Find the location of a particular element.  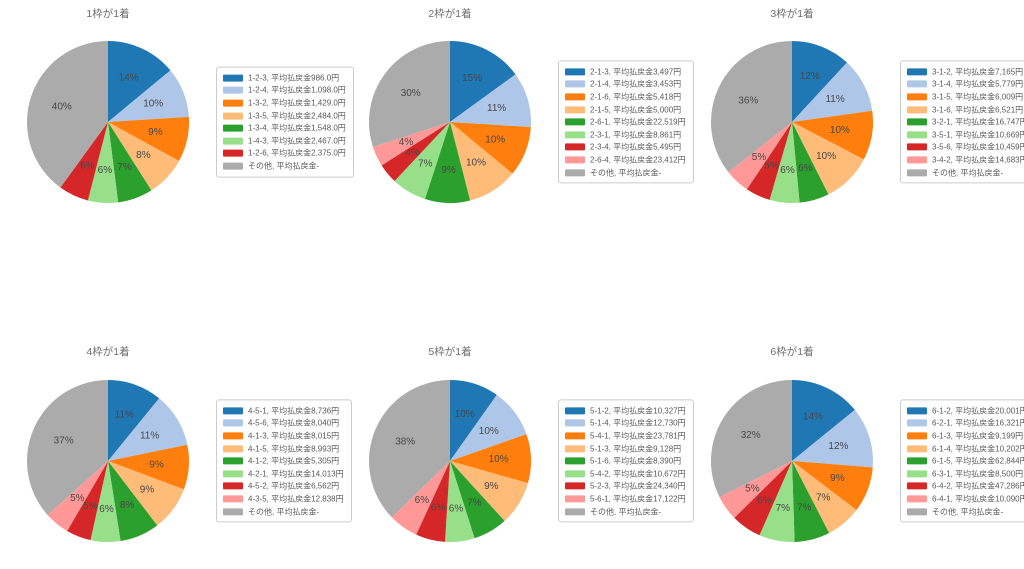

legend-label: 3-1-2, 平均払戻金7,165円 is located at coordinates (978, 72).